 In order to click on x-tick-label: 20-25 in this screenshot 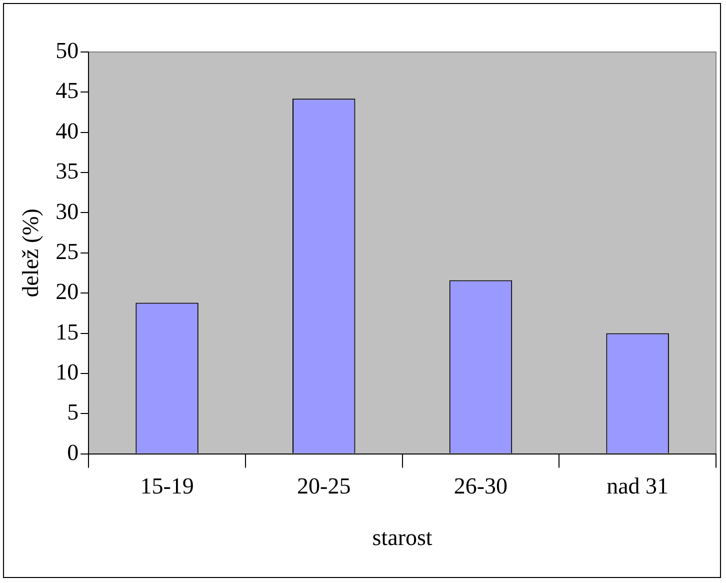, I will do `click(324, 486)`.